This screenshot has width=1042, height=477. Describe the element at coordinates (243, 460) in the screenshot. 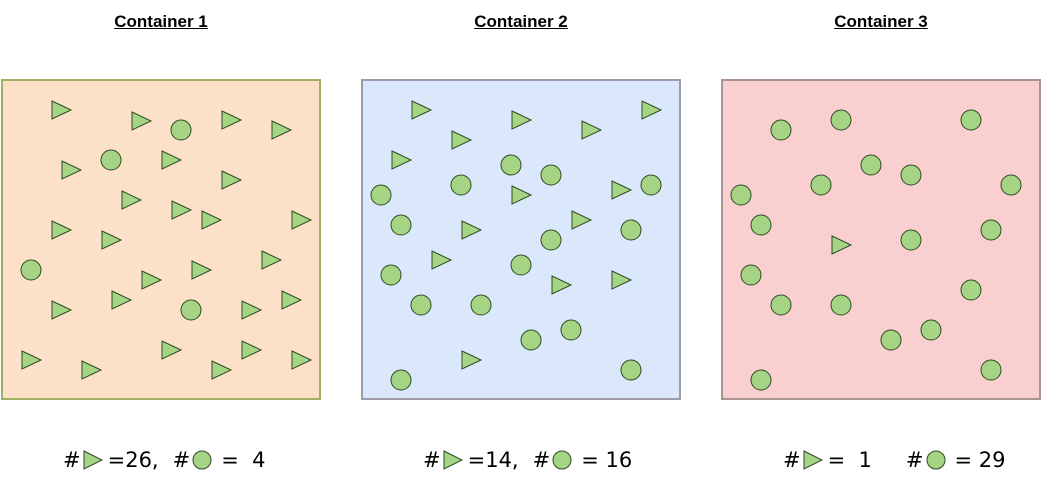

I see `circle-count: = 4` at that location.